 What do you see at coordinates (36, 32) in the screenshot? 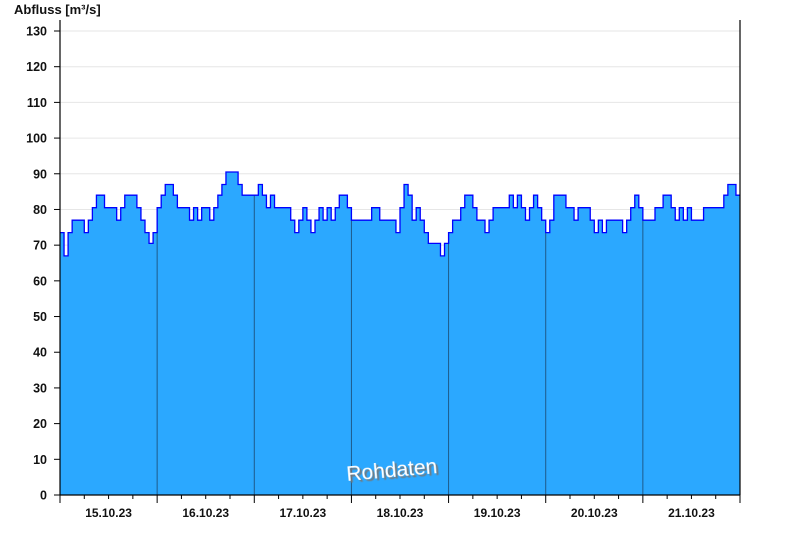
I see `y-tick-label: 130` at bounding box center [36, 32].